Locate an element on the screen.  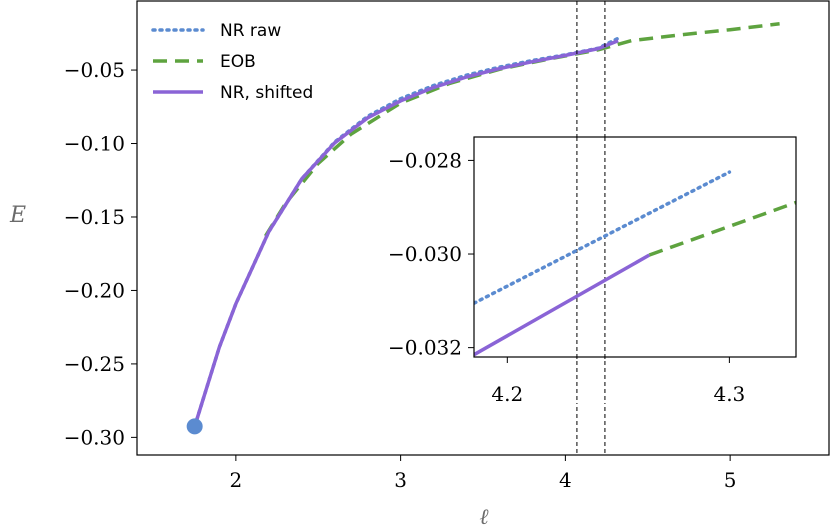
y-tick-label: −0.15 is located at coordinates (94, 217).